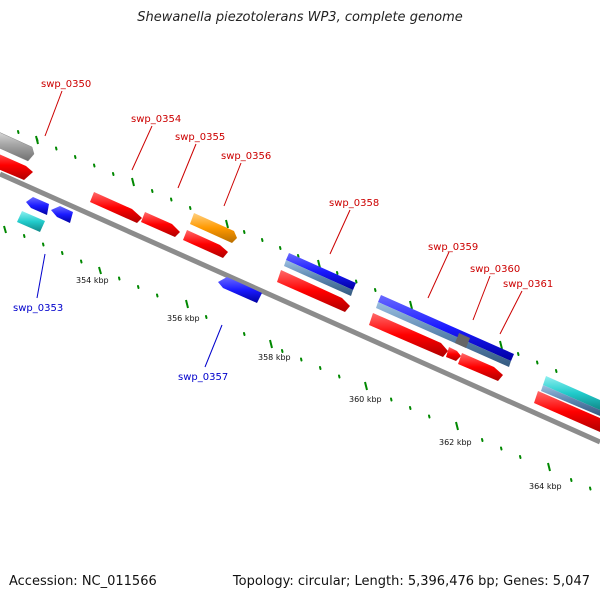 The height and width of the screenshot is (600, 600). What do you see at coordinates (92, 280) in the screenshot?
I see `scale-label-354: 354 kbp` at bounding box center [92, 280].